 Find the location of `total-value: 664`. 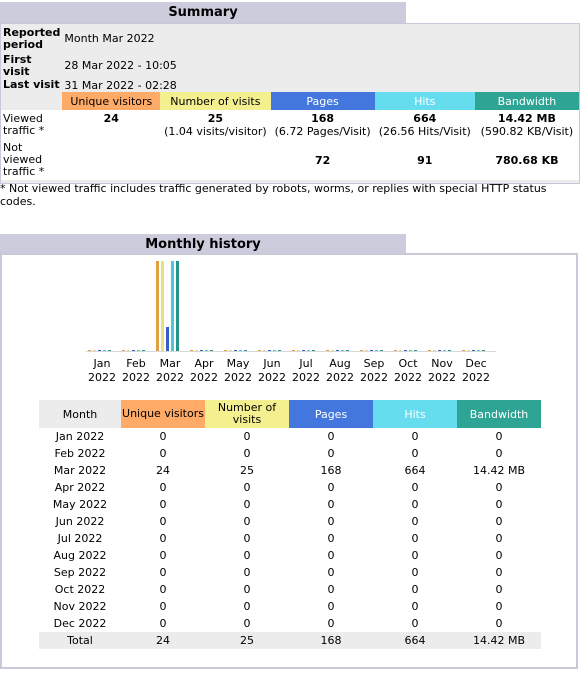

total-value: 664 is located at coordinates (415, 640).